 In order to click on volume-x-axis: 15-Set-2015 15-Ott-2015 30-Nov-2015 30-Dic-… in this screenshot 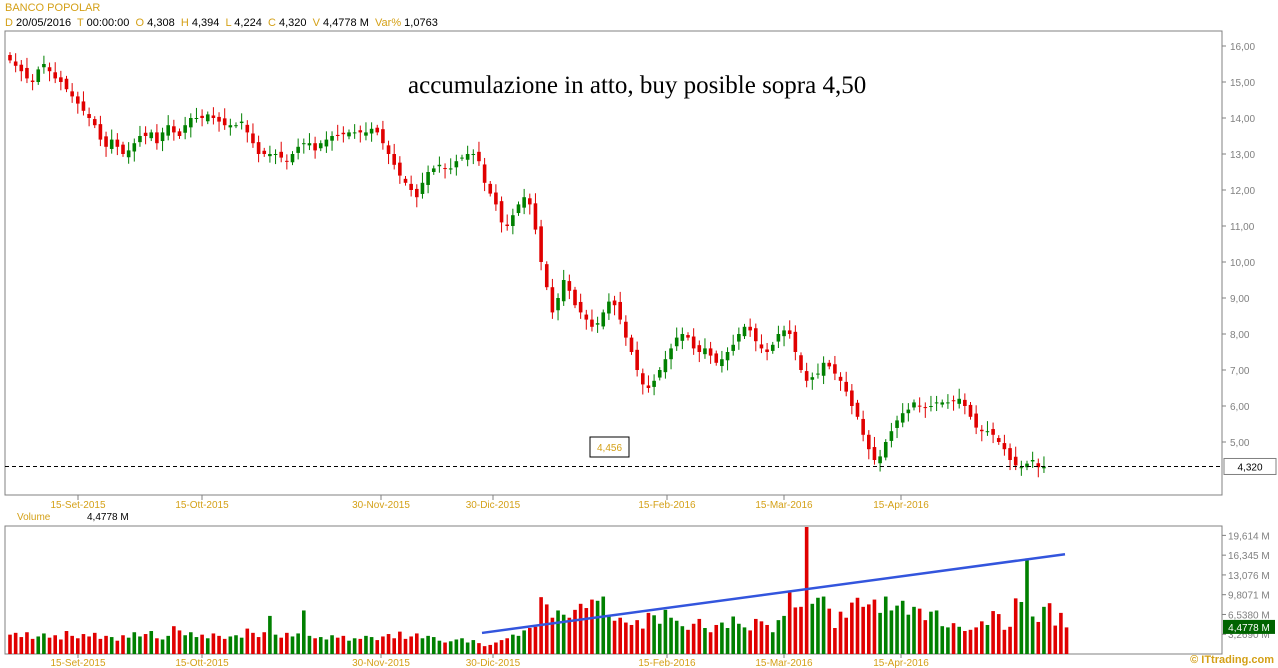, I will do `click(489, 661)`.